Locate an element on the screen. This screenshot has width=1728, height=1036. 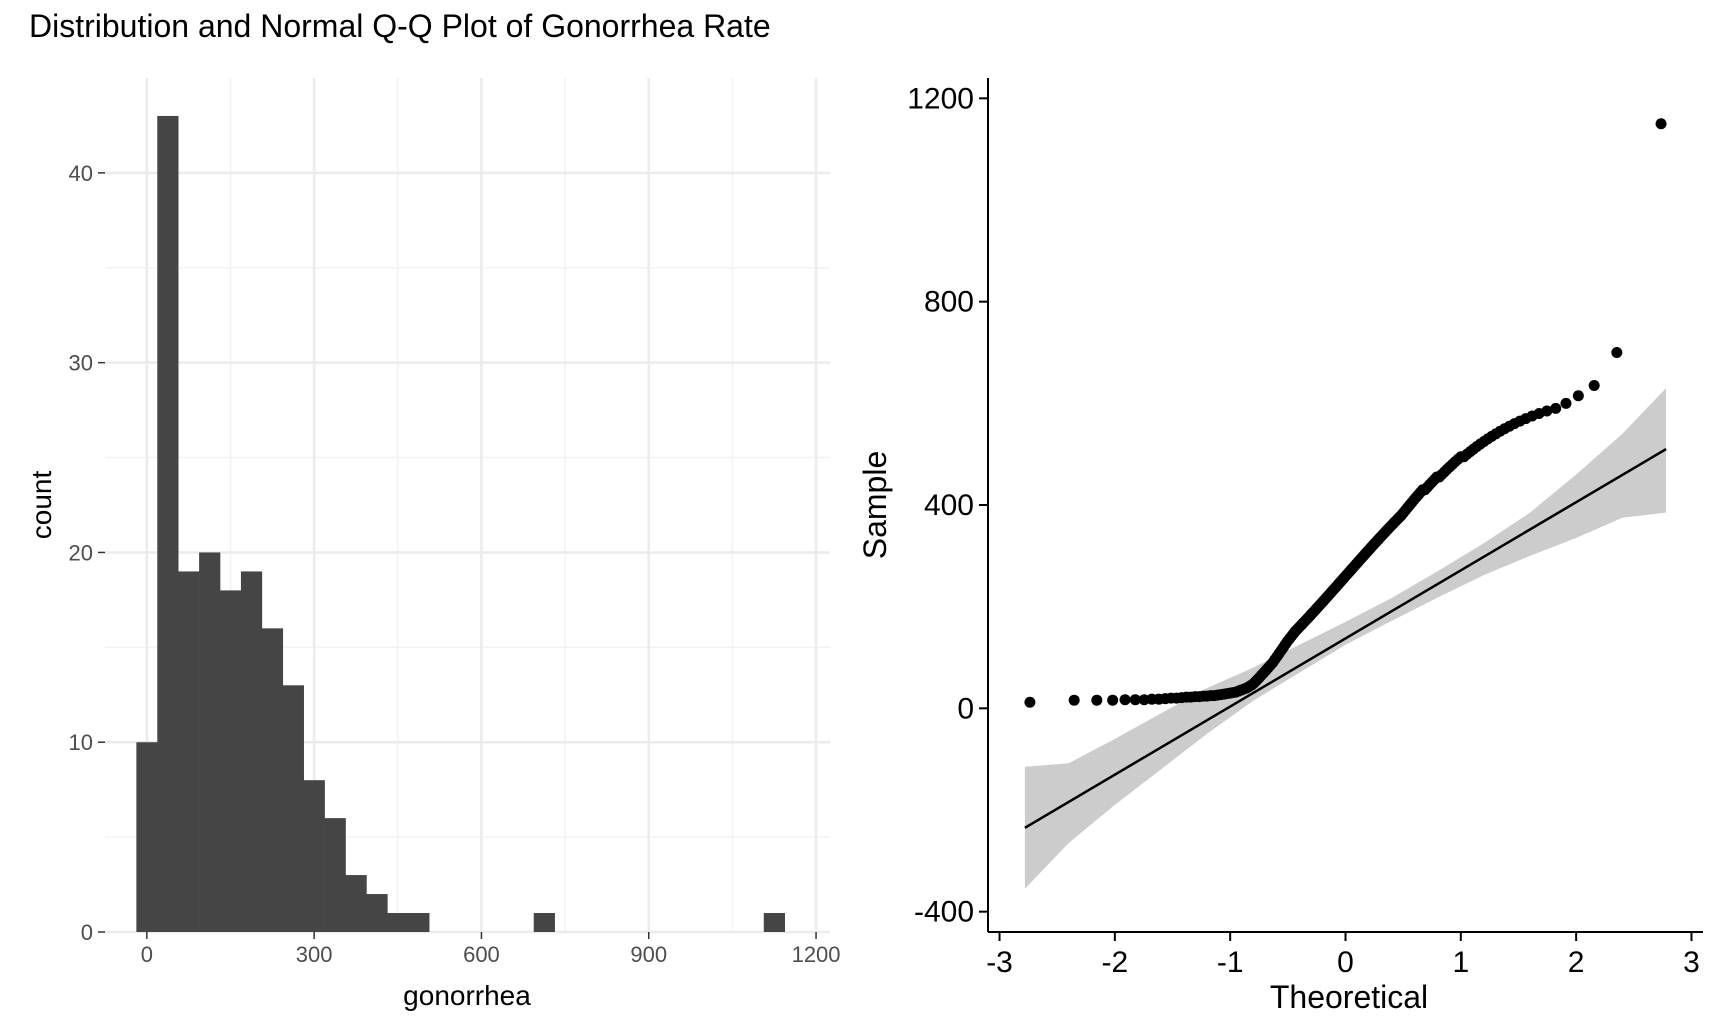
qq-y-tick-label: 0 is located at coordinates (965, 708).